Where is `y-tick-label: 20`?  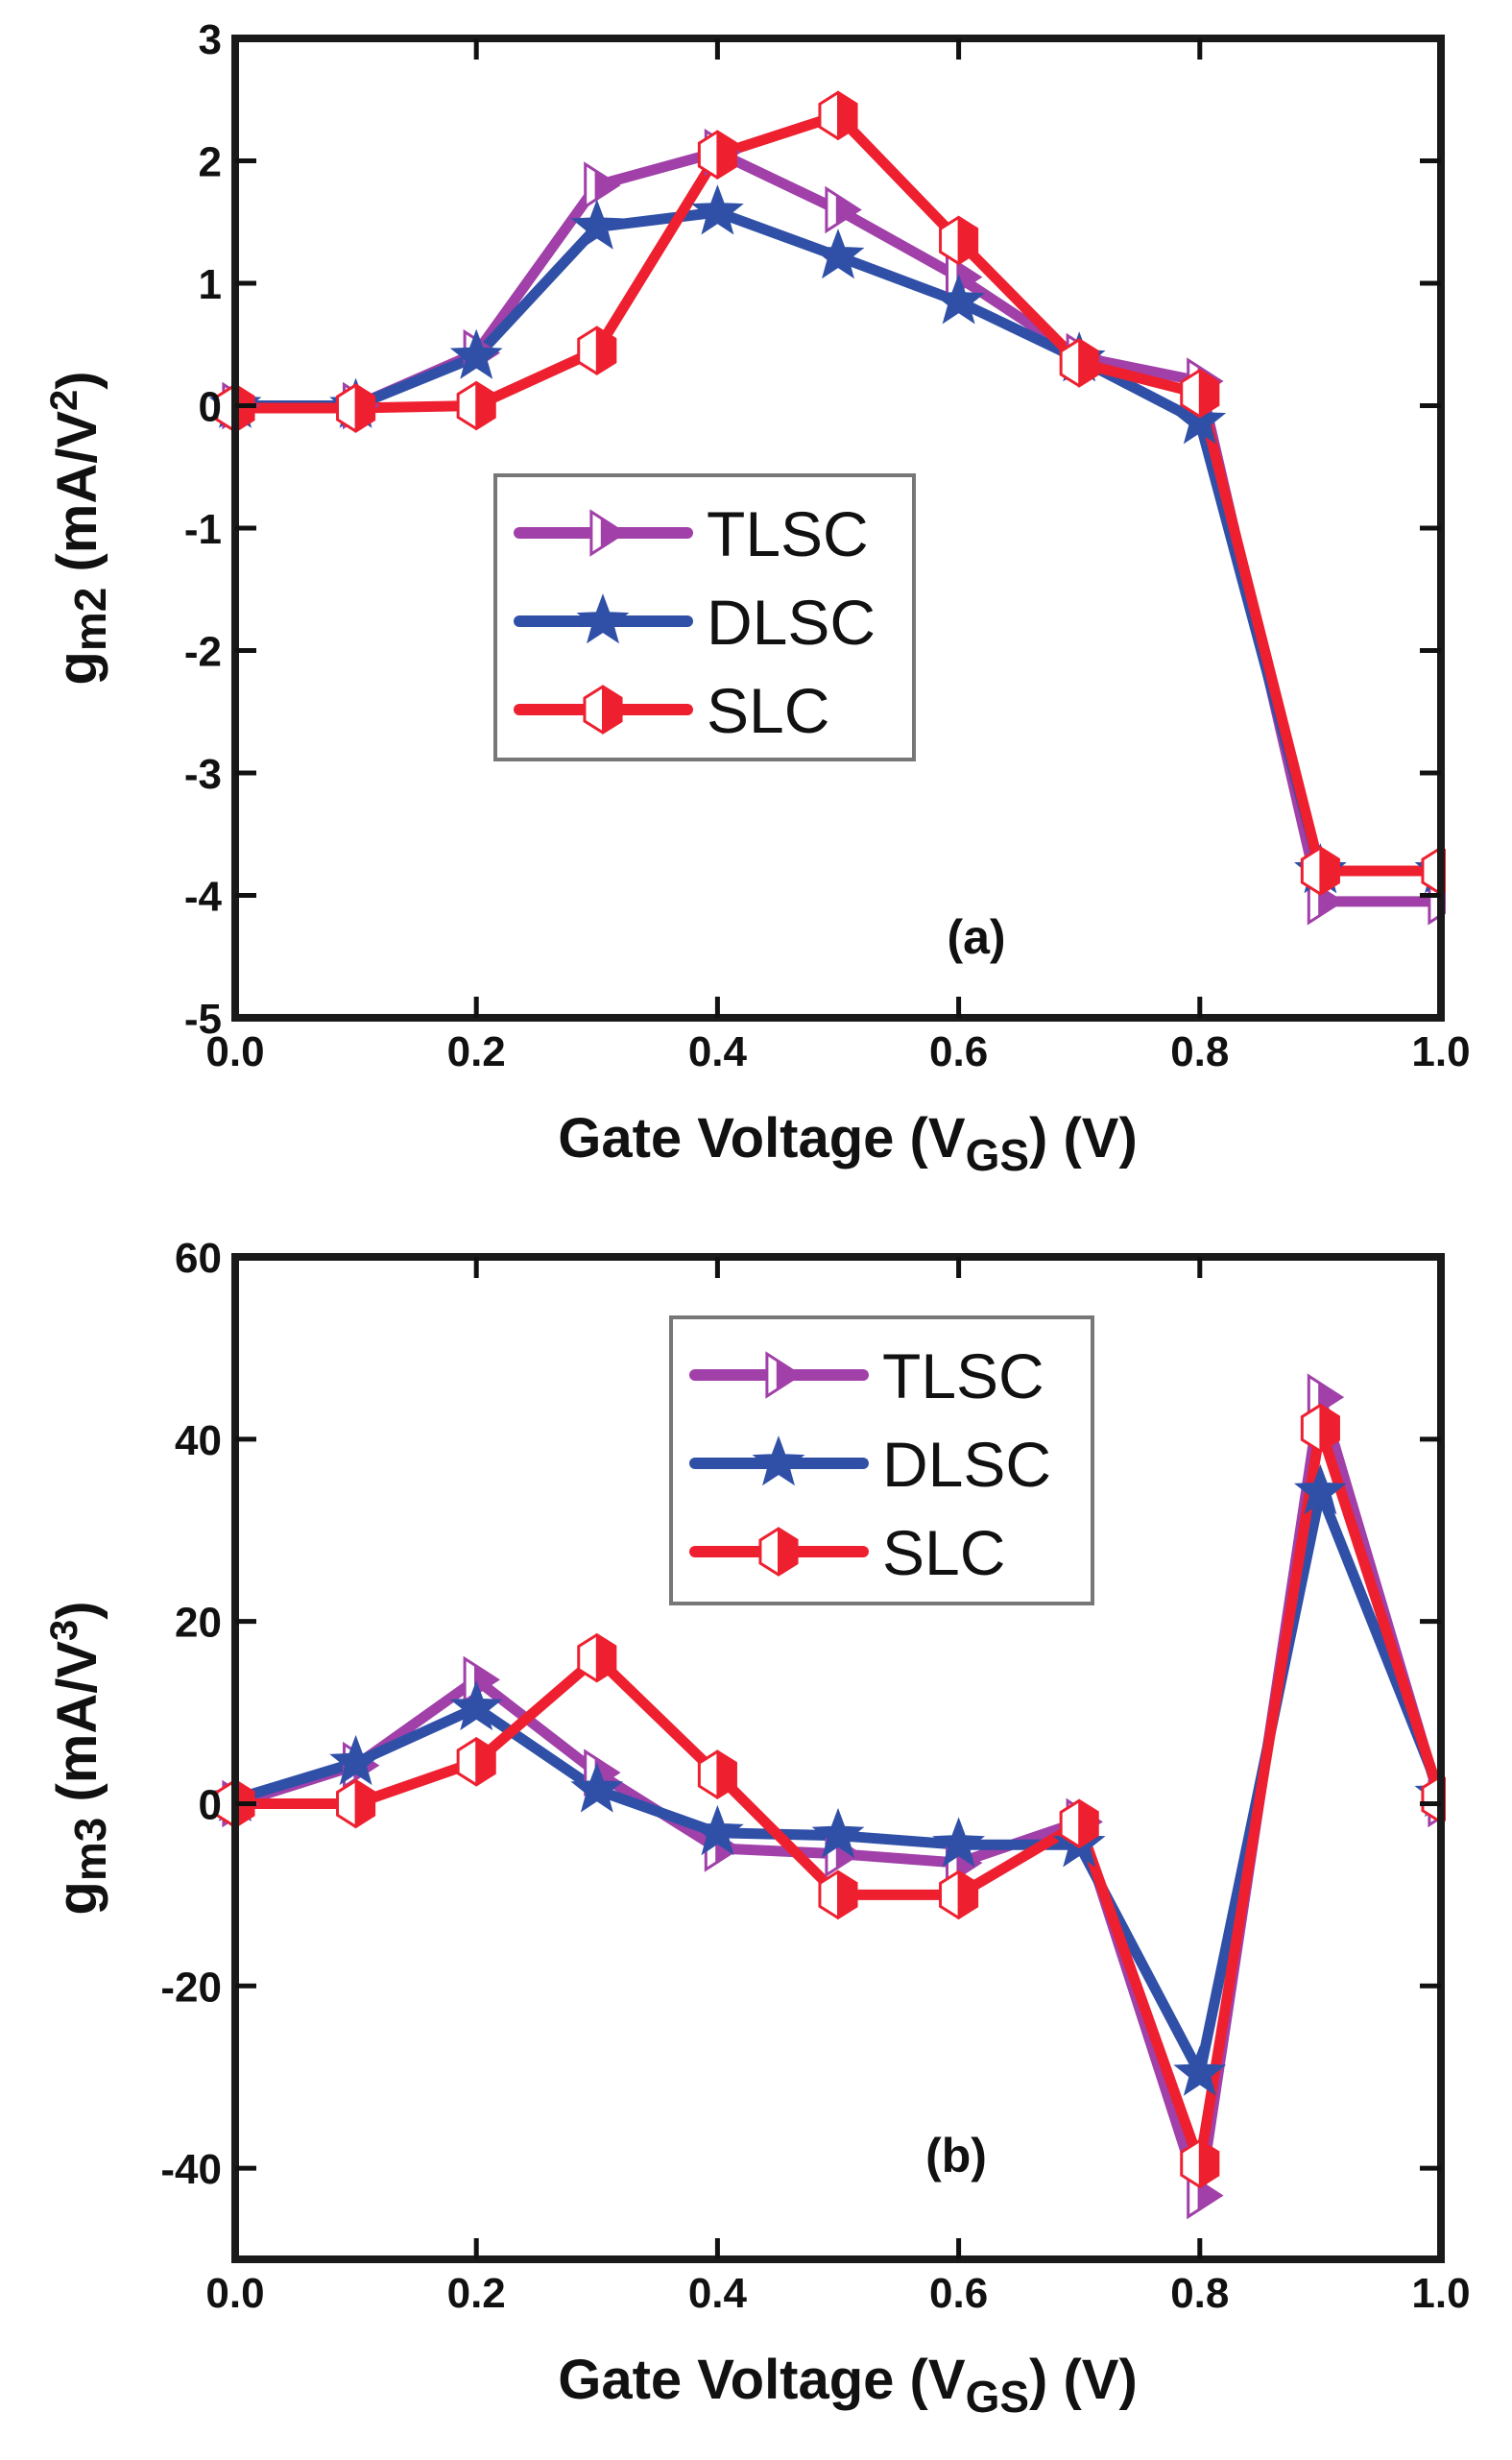
y-tick-label: 20 is located at coordinates (198, 1623).